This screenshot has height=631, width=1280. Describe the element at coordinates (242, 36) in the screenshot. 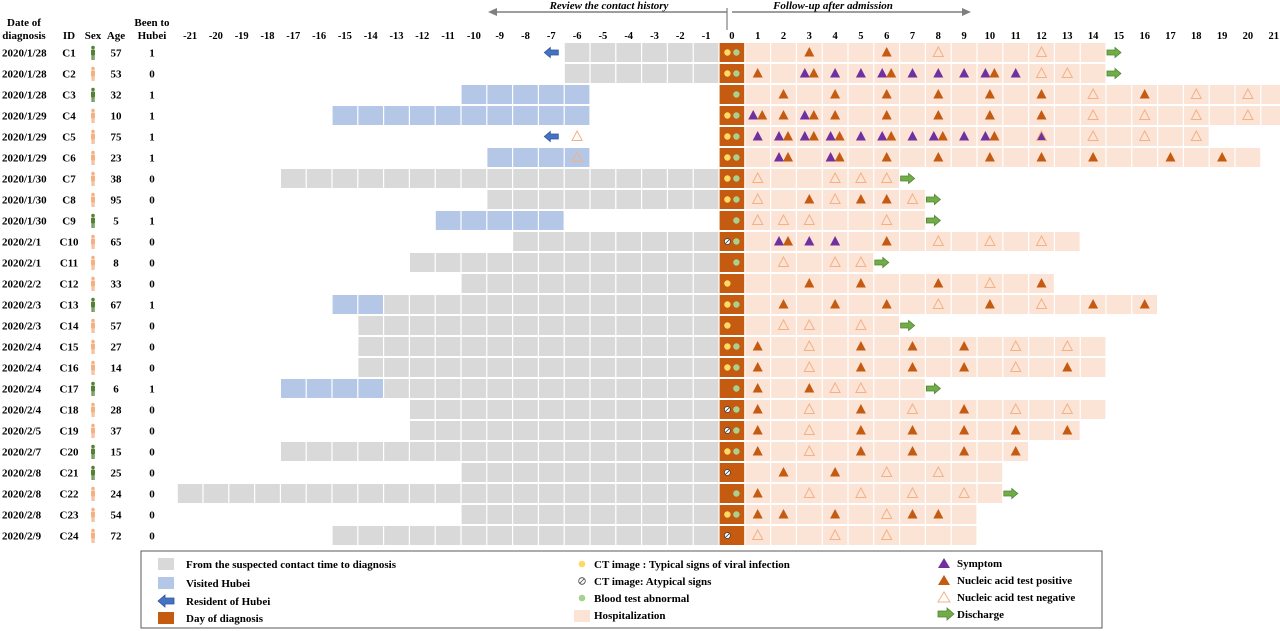

I see `day-label: -19` at that location.